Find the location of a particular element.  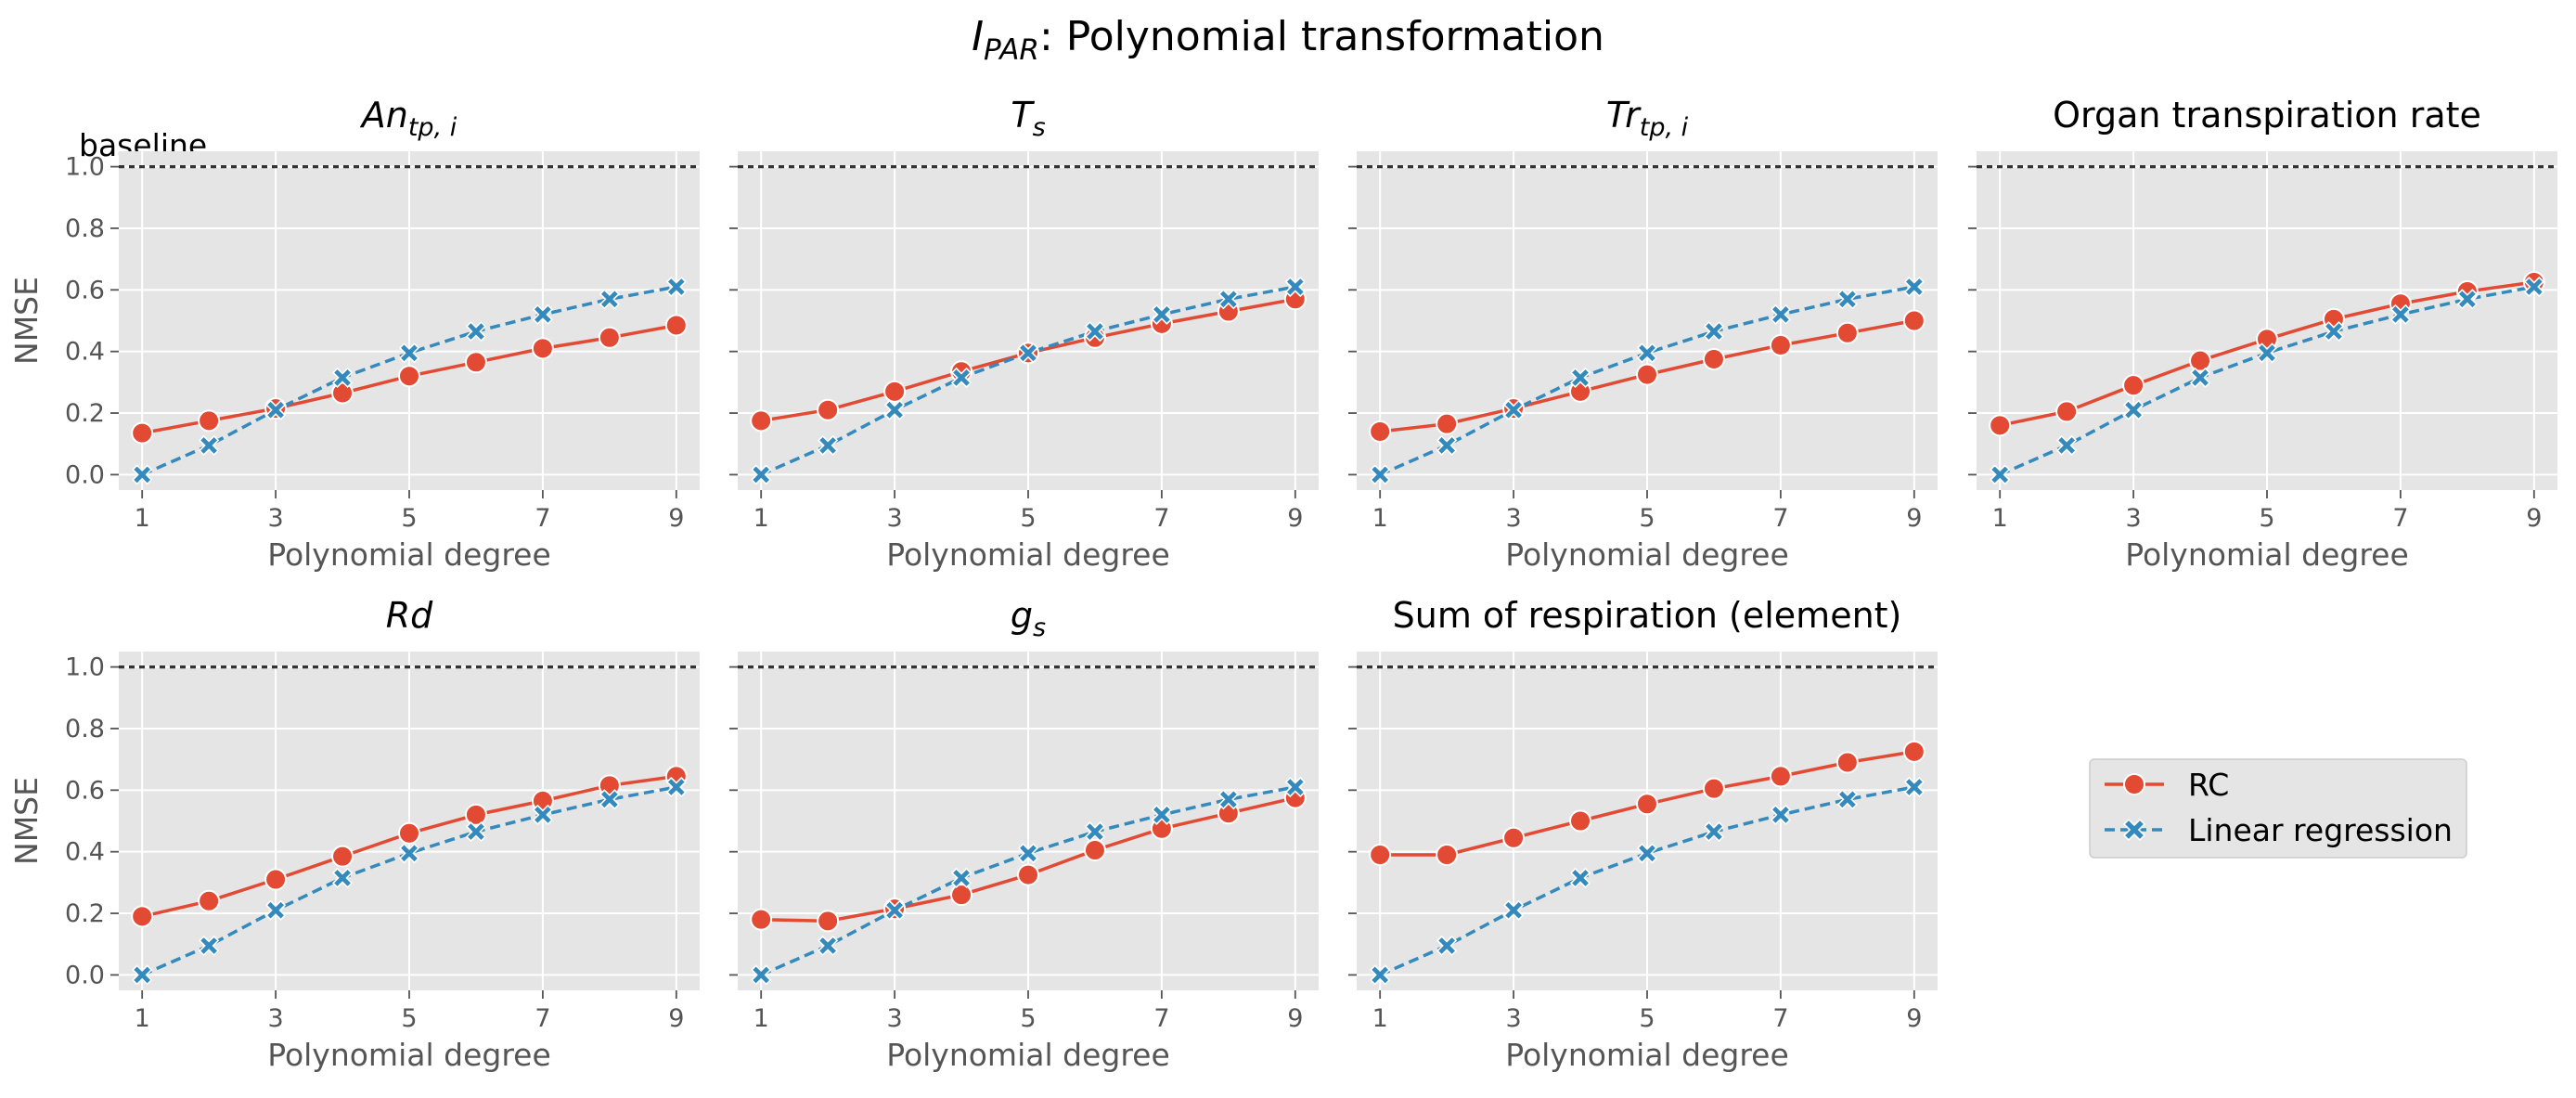

panel-title: gs is located at coordinates (1028, 618).